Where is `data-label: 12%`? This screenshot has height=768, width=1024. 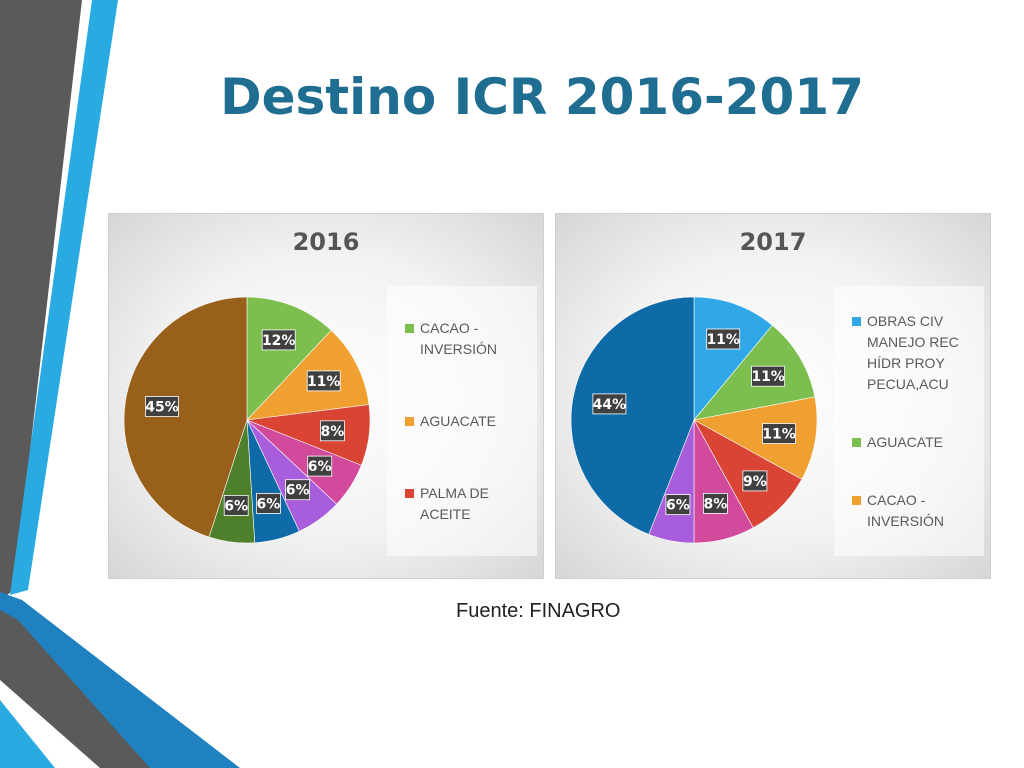 data-label: 12% is located at coordinates (278, 340).